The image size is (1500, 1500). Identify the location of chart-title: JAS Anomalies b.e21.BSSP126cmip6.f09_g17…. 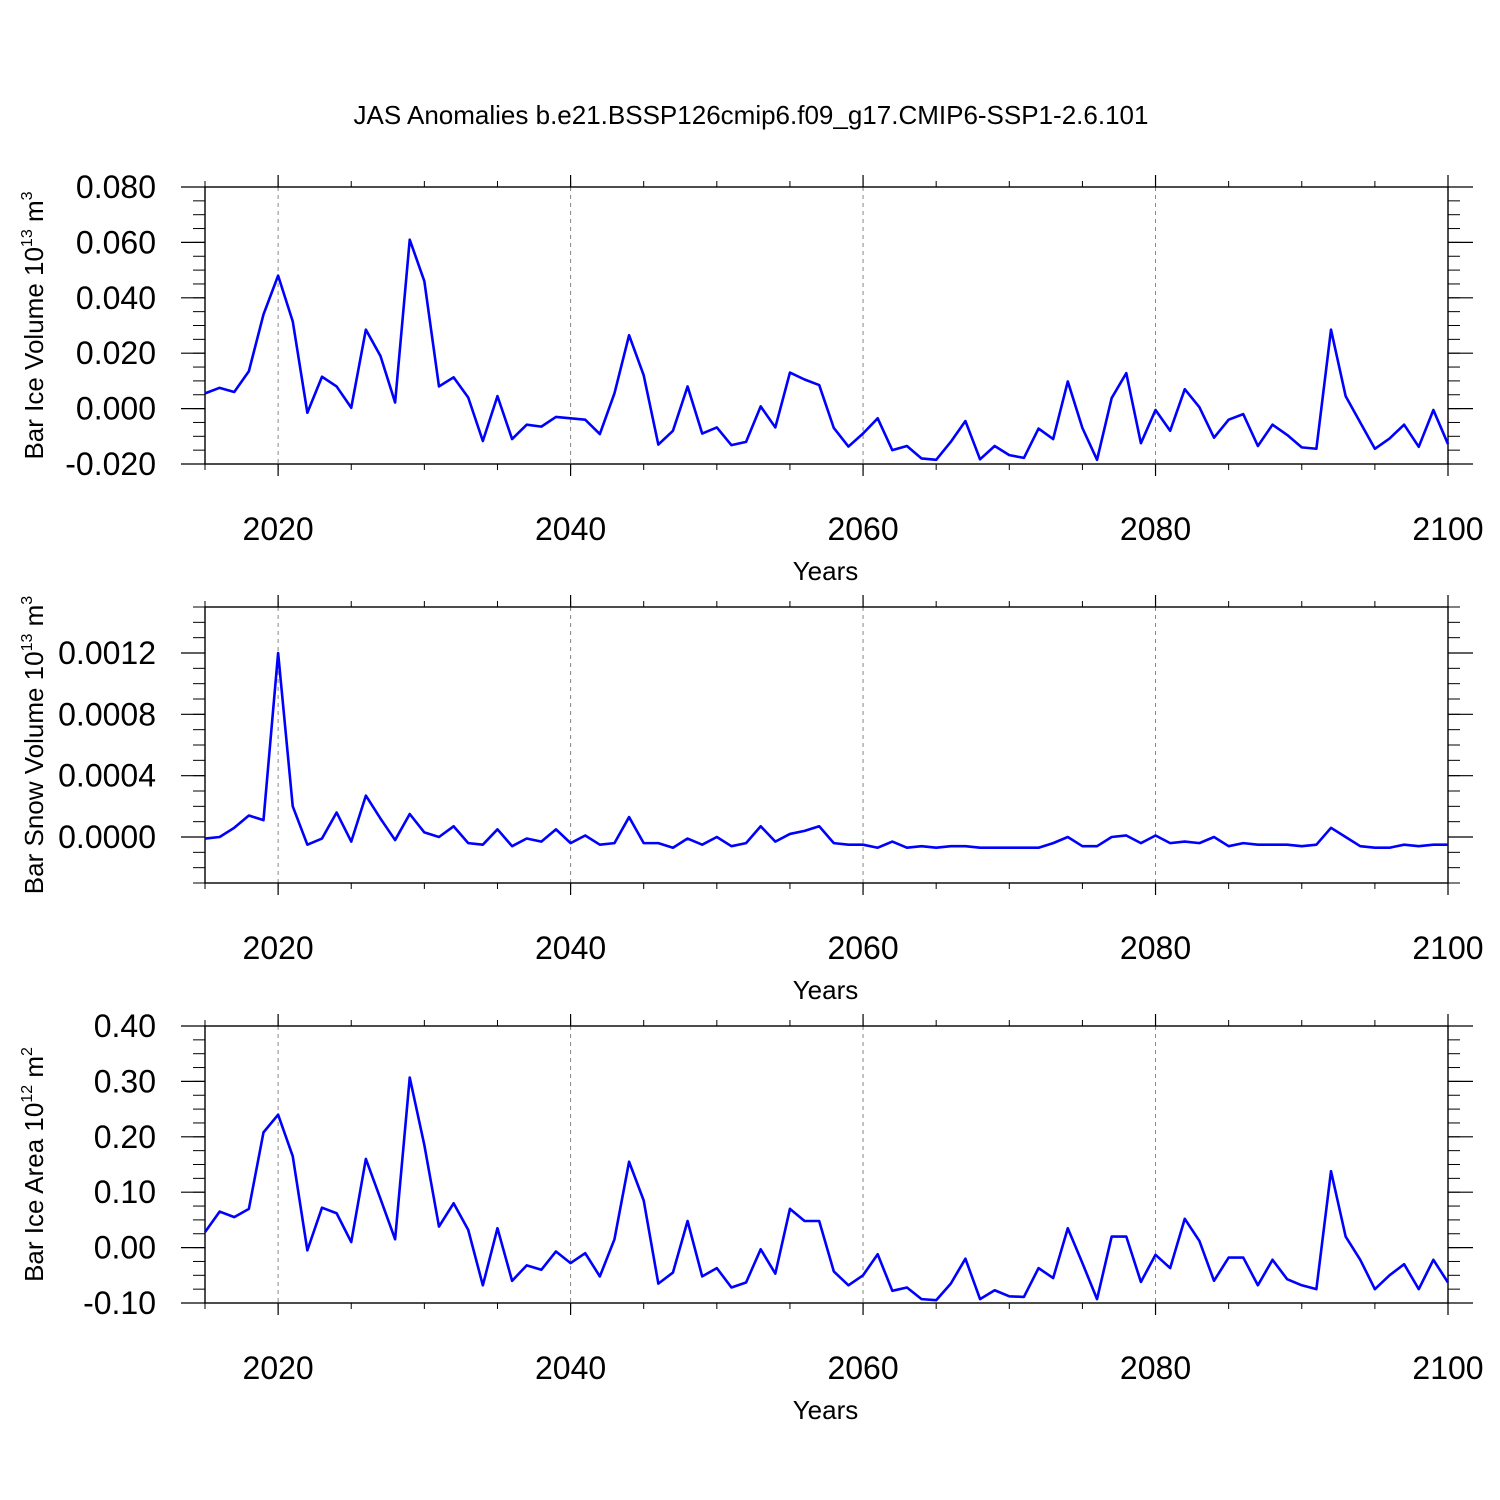
(751, 115).